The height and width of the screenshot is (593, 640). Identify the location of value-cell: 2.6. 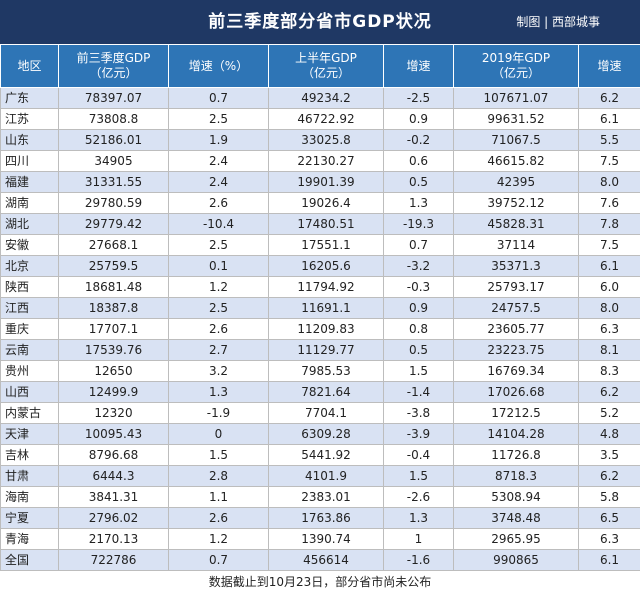
(219, 203).